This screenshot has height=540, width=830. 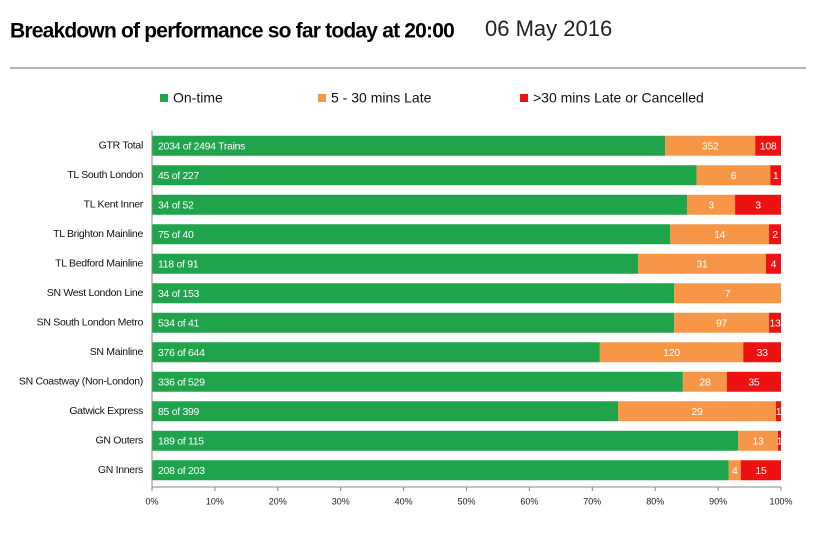 I want to click on segment-label: 31, so click(x=703, y=265).